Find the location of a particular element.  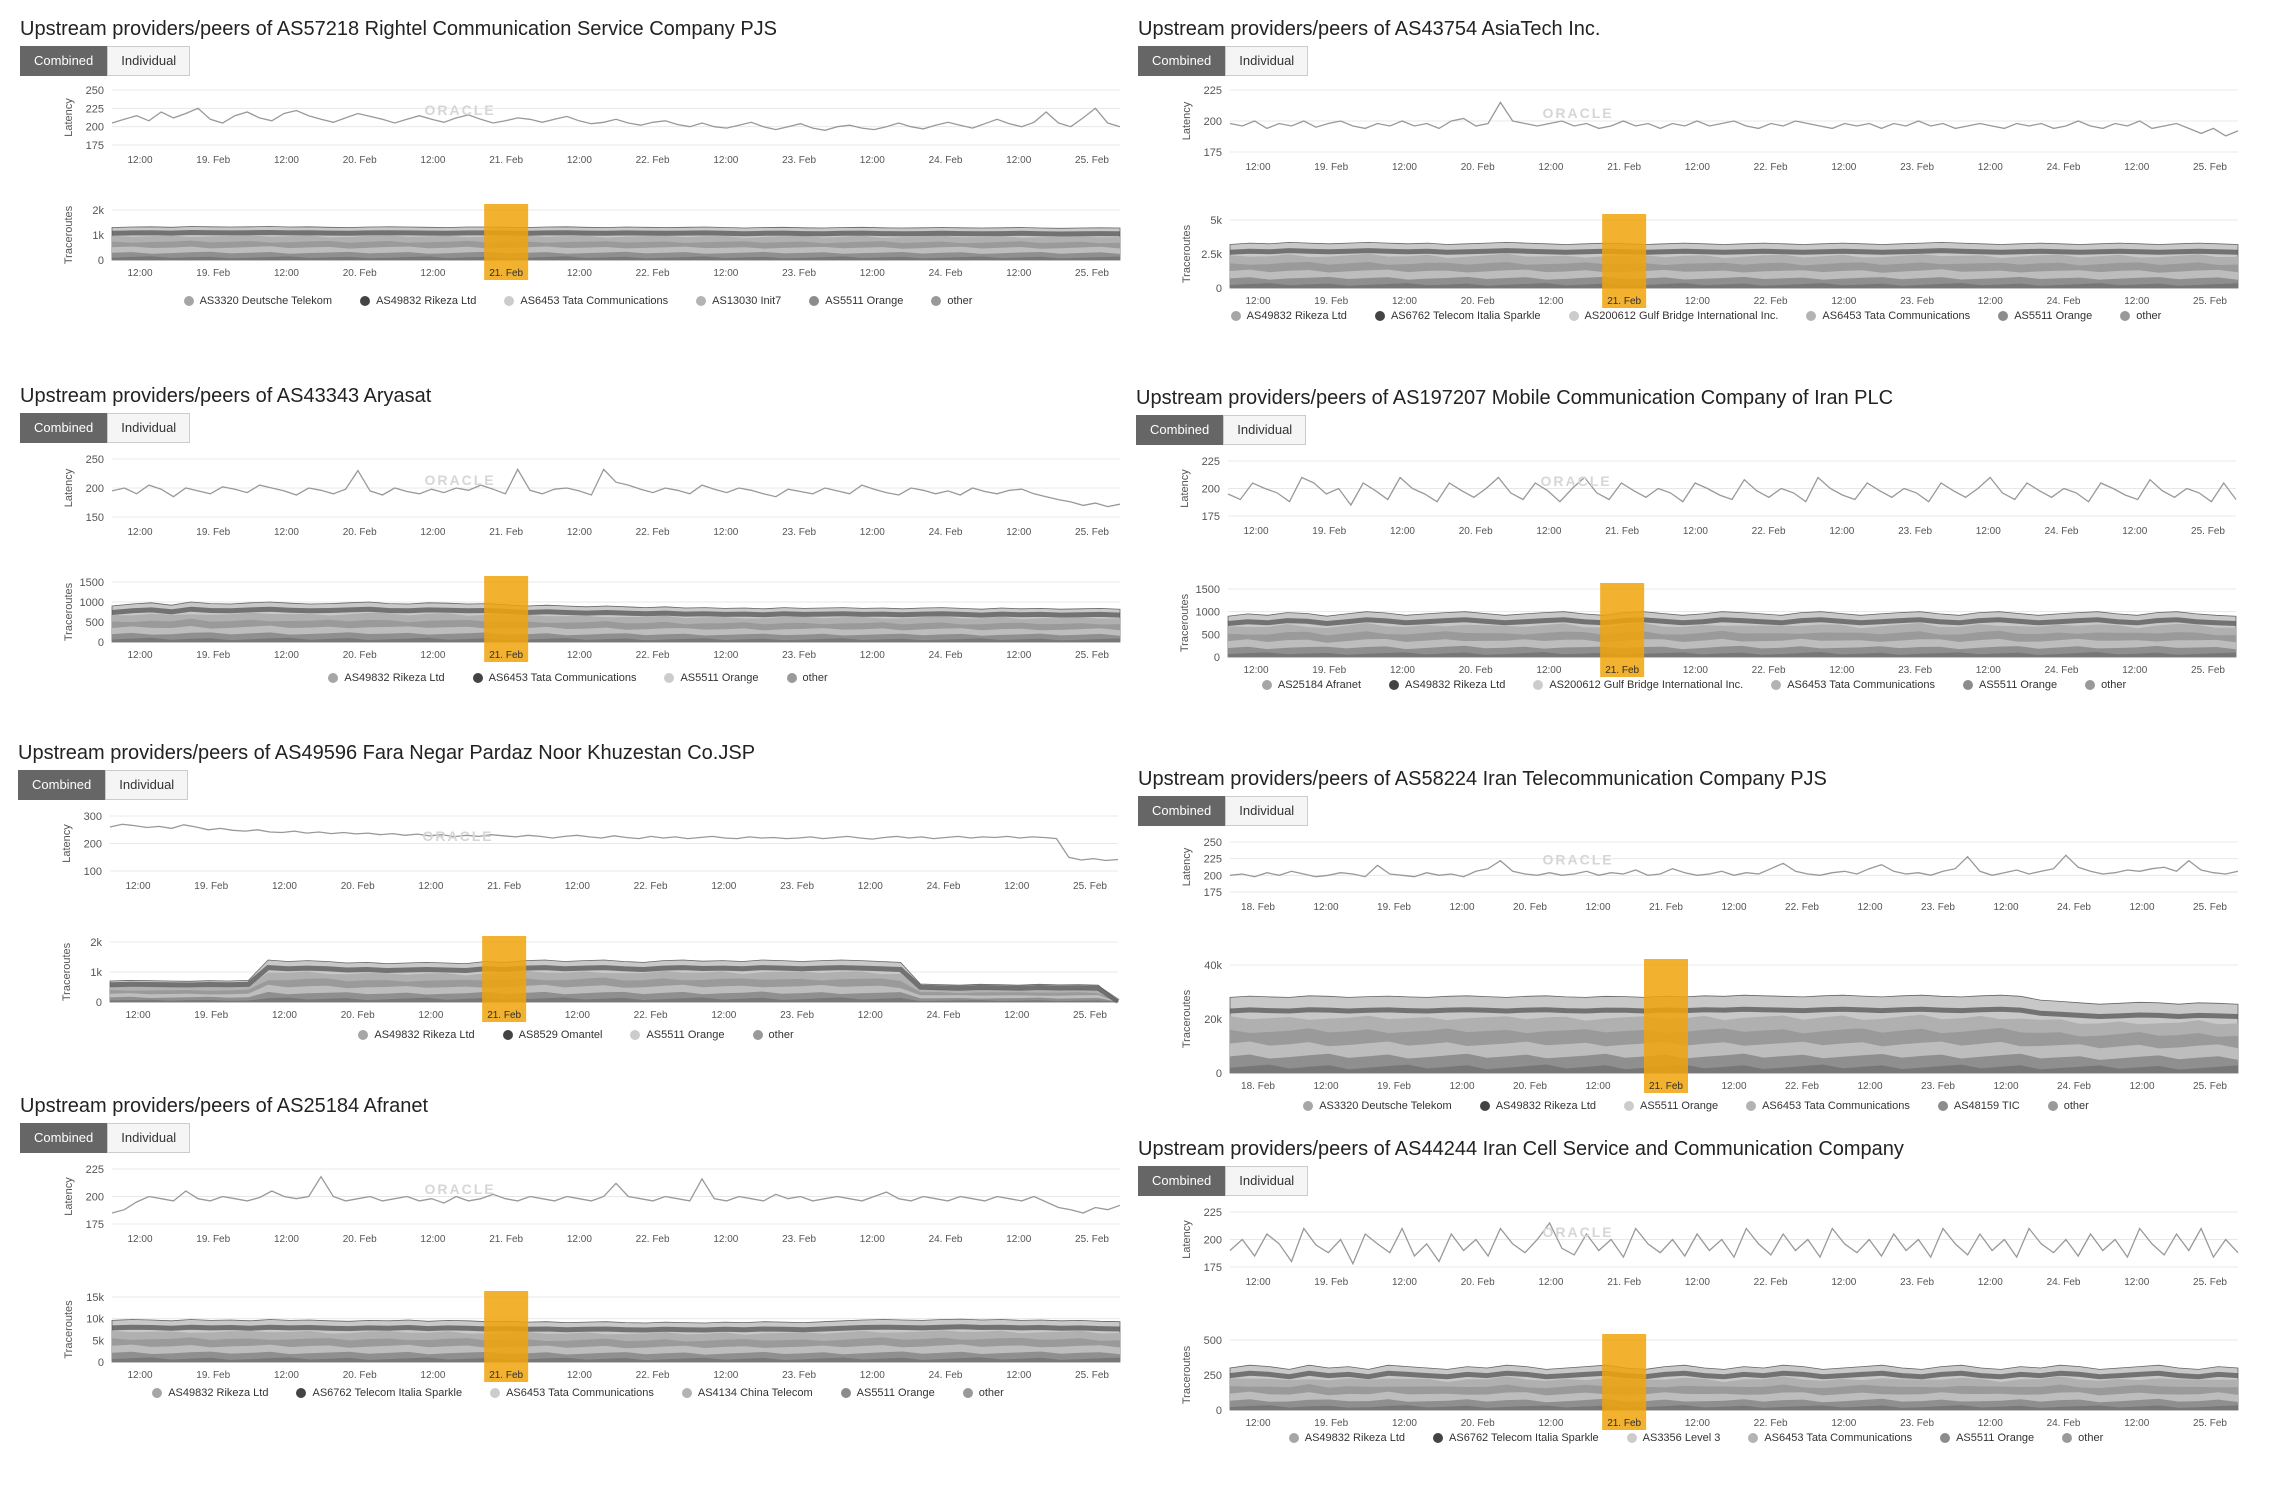

view-toggle: Combined Individual is located at coordinates (103, 785).